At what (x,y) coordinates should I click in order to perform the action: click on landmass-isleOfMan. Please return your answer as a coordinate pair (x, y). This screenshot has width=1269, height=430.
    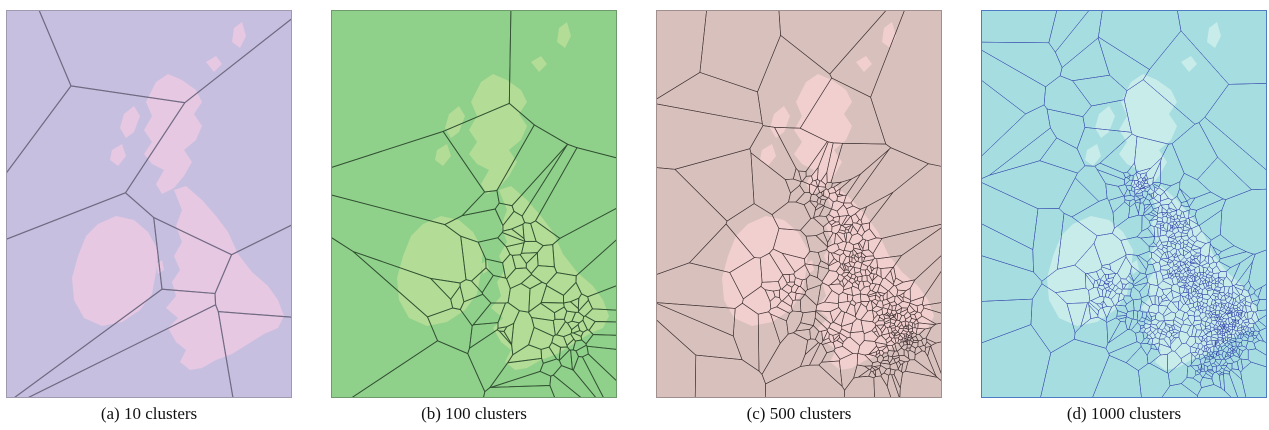
    Looking at the image, I should click on (160, 267).